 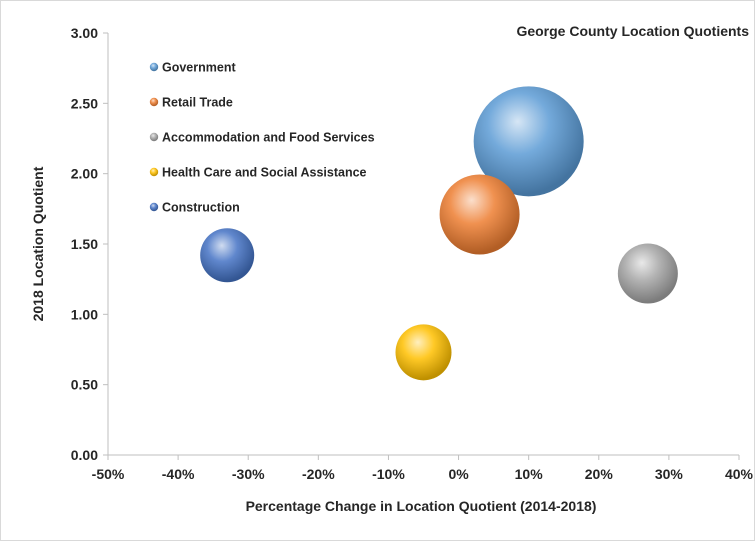 I want to click on bubble-construction, so click(x=227, y=255).